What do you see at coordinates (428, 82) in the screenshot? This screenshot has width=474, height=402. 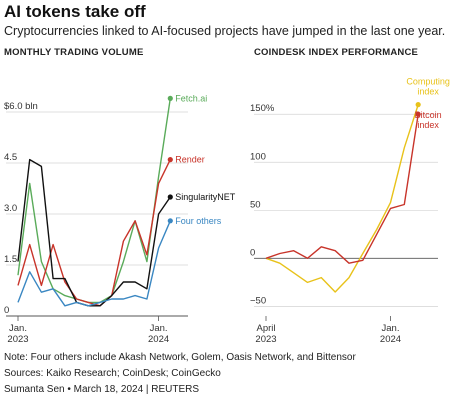 I see `right-series-label: Computing` at bounding box center [428, 82].